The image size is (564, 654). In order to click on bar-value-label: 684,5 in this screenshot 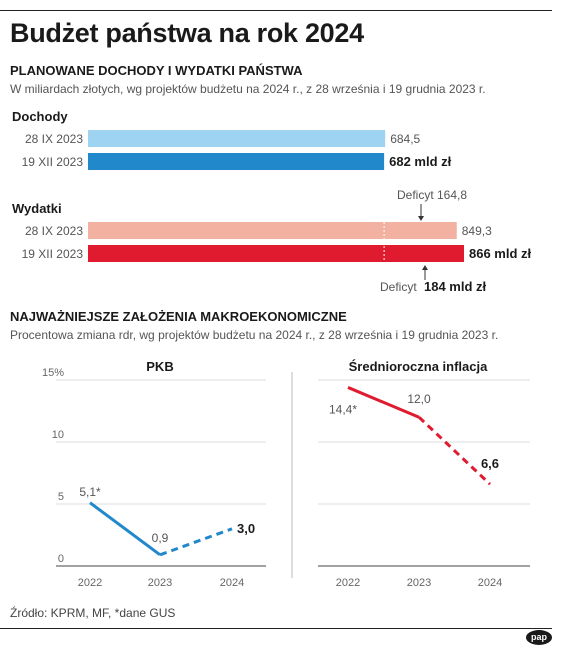, I will do `click(405, 139)`.